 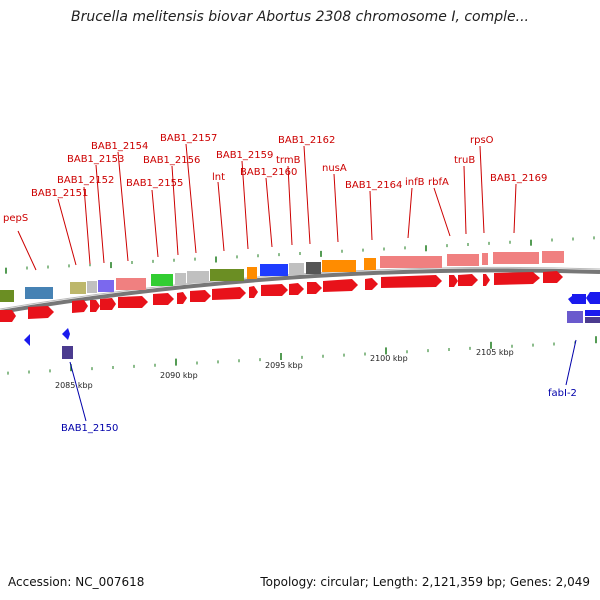 I want to click on gene-label-fabI-2: fabI-2, so click(x=562, y=393).